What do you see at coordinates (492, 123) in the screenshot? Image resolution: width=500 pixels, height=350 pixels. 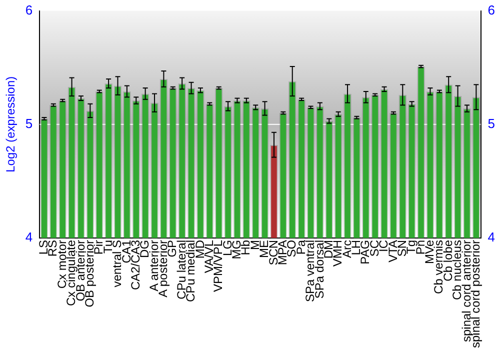 I see `y2-tick-label: 5` at bounding box center [492, 123].